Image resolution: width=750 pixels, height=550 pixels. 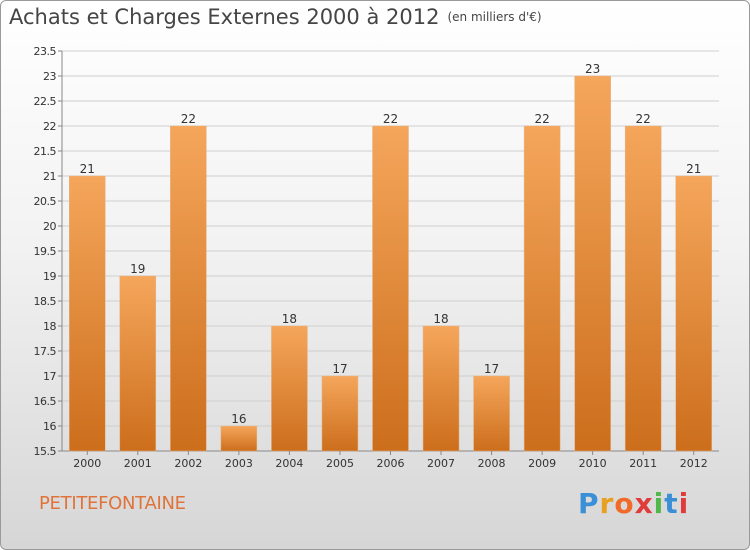 What do you see at coordinates (644, 503) in the screenshot?
I see `logo-letter: x` at bounding box center [644, 503].